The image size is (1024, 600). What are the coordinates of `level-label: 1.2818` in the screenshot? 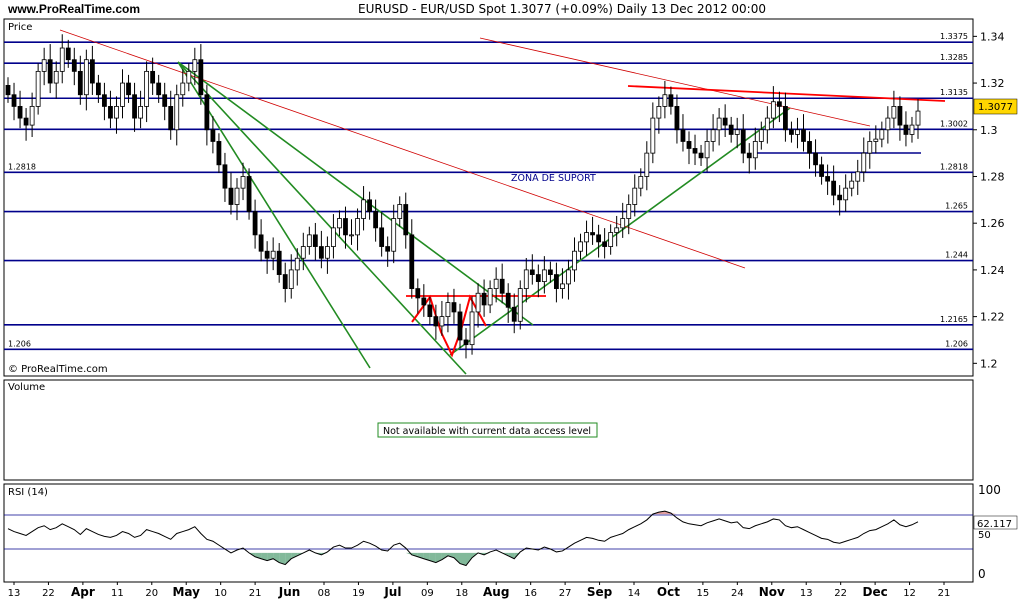 It's located at (954, 166).